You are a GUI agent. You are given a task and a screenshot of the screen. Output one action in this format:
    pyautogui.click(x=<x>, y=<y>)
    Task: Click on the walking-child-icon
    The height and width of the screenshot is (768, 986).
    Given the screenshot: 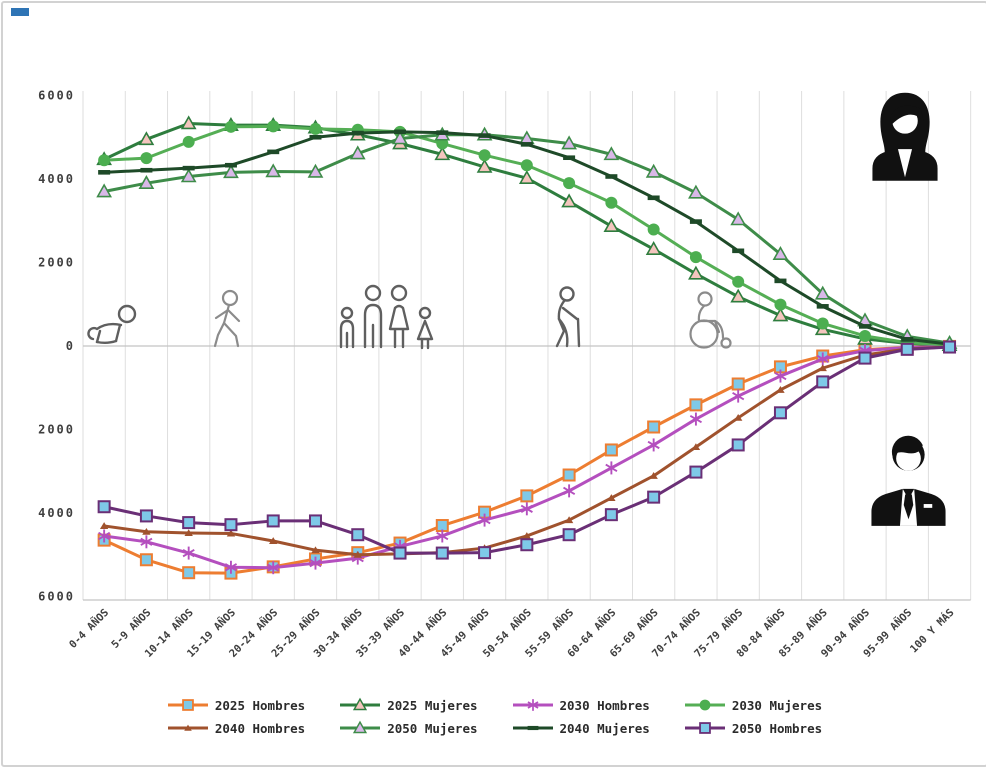 What is the action you would take?
    pyautogui.click(x=227, y=318)
    